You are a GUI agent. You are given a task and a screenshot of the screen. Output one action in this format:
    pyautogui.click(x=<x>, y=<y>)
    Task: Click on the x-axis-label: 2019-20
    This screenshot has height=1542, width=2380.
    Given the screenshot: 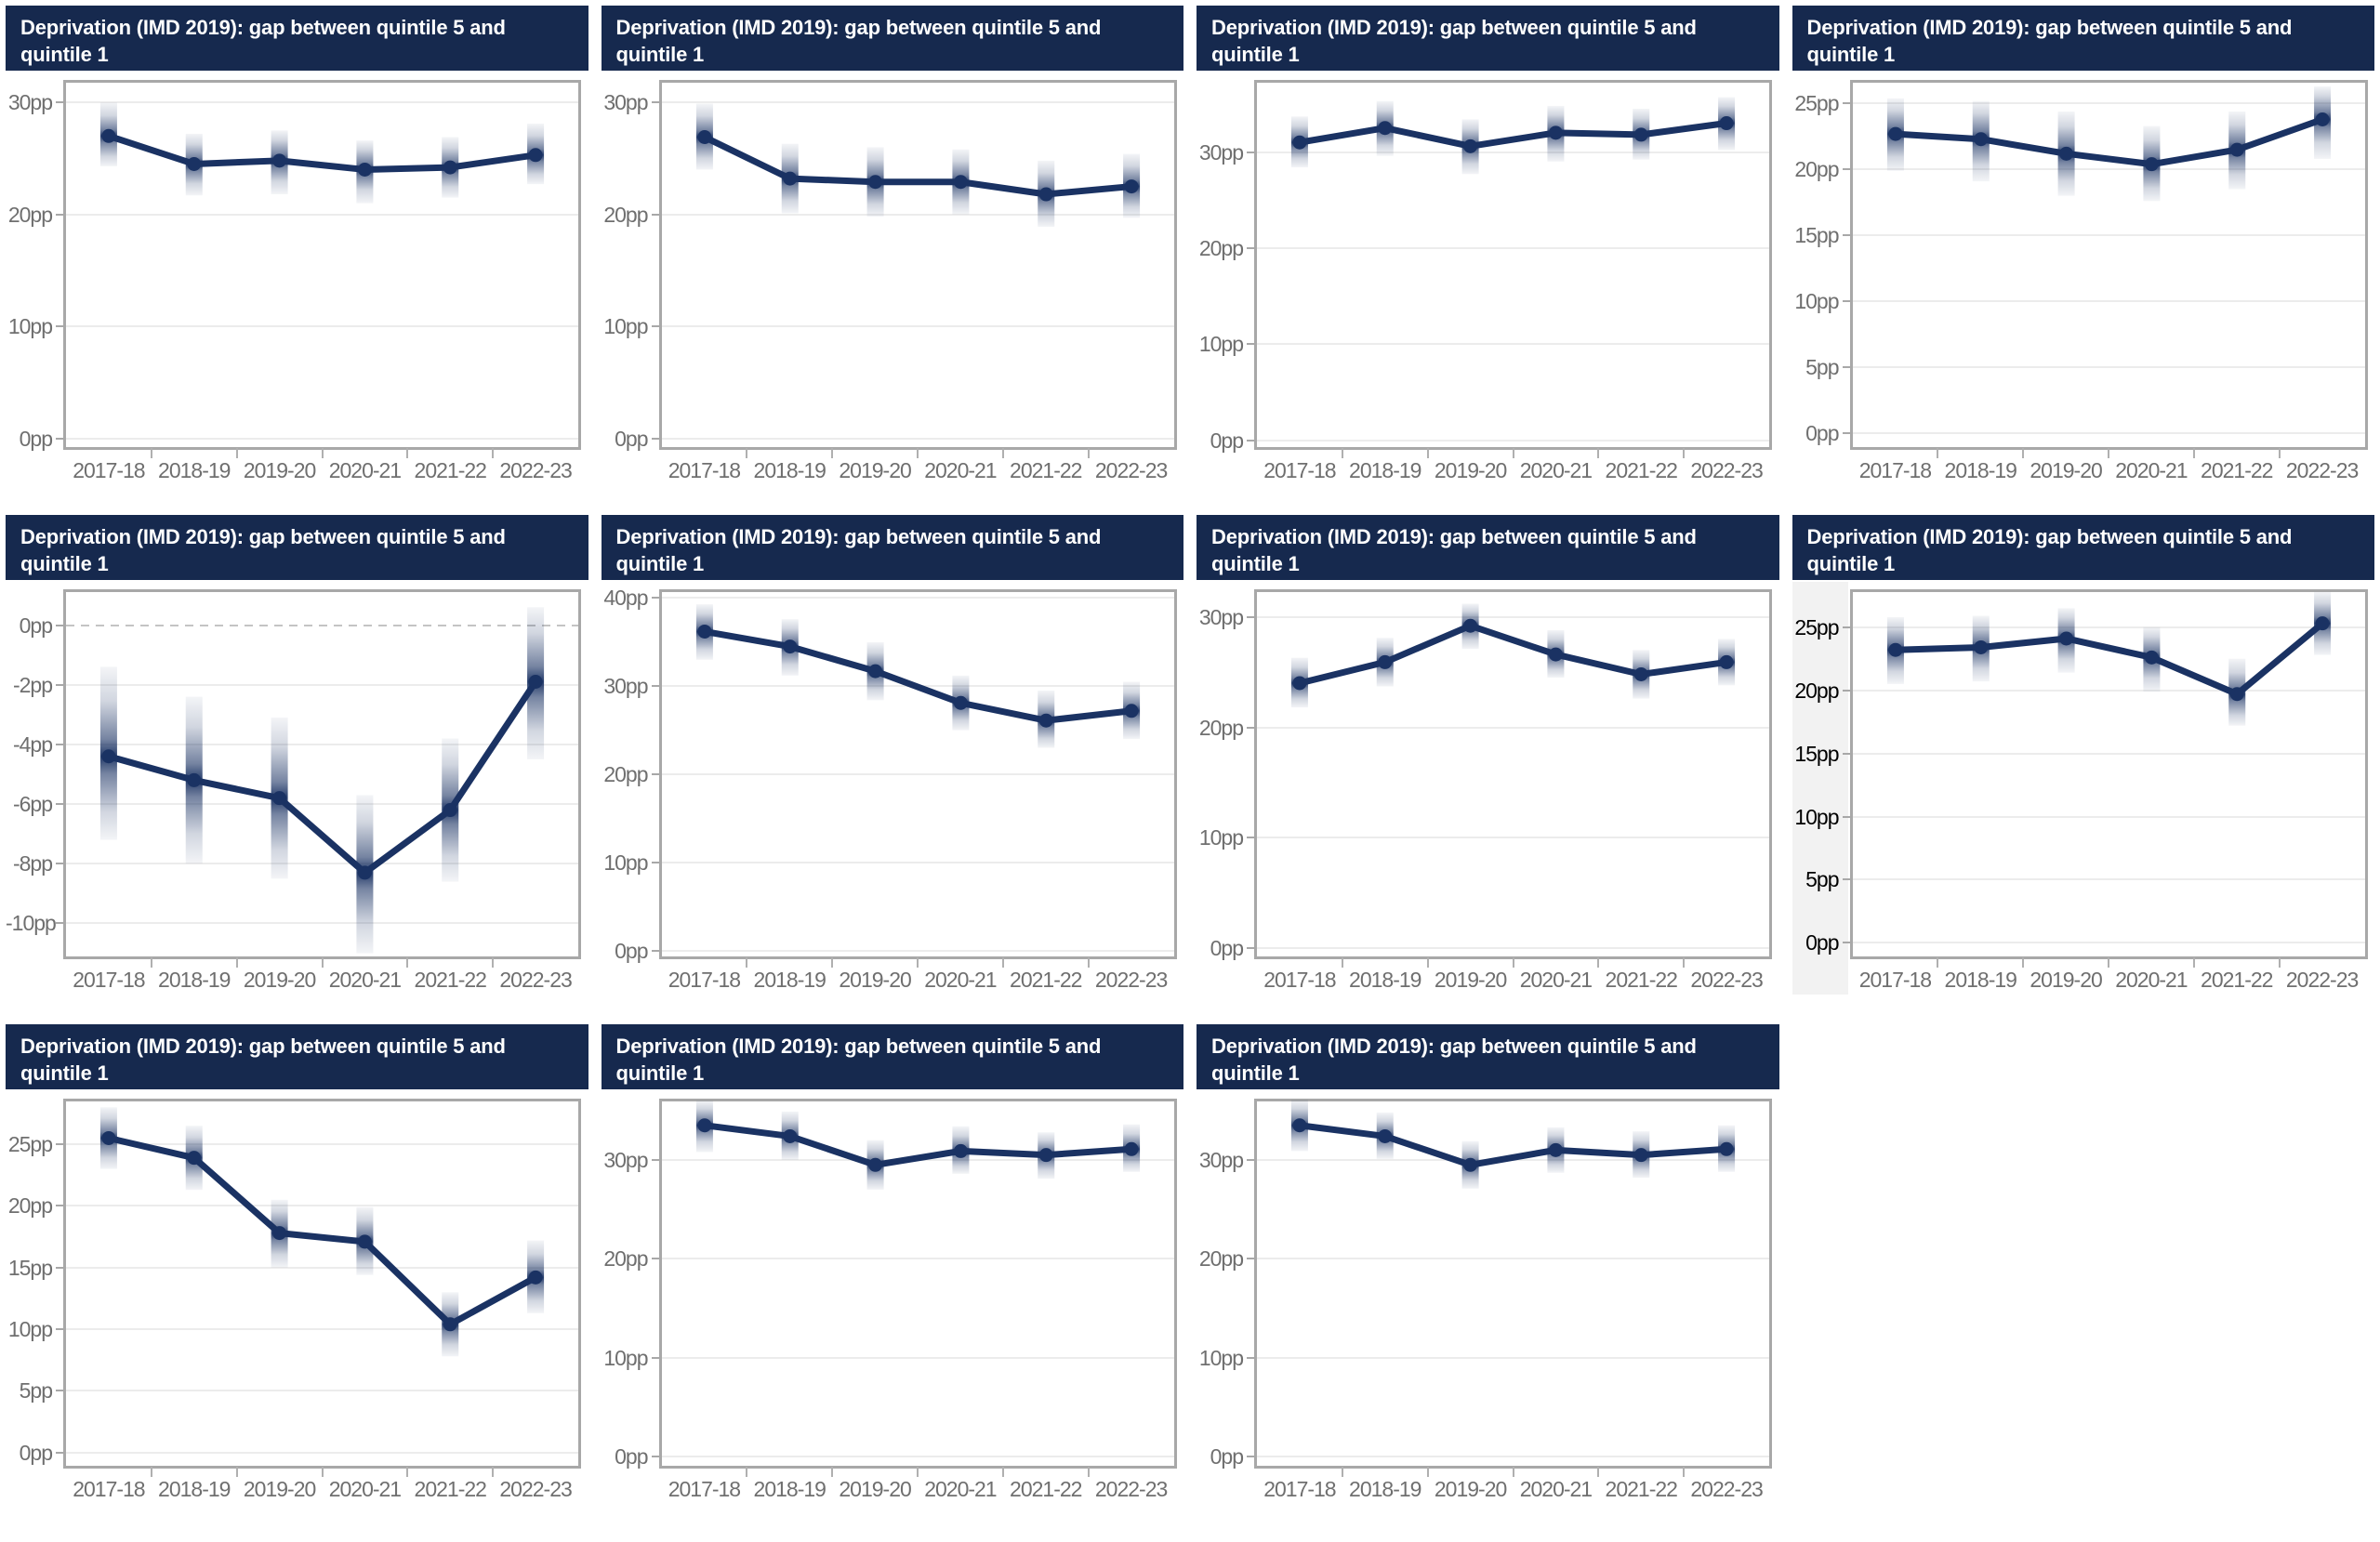 What is the action you would take?
    pyautogui.click(x=279, y=1489)
    